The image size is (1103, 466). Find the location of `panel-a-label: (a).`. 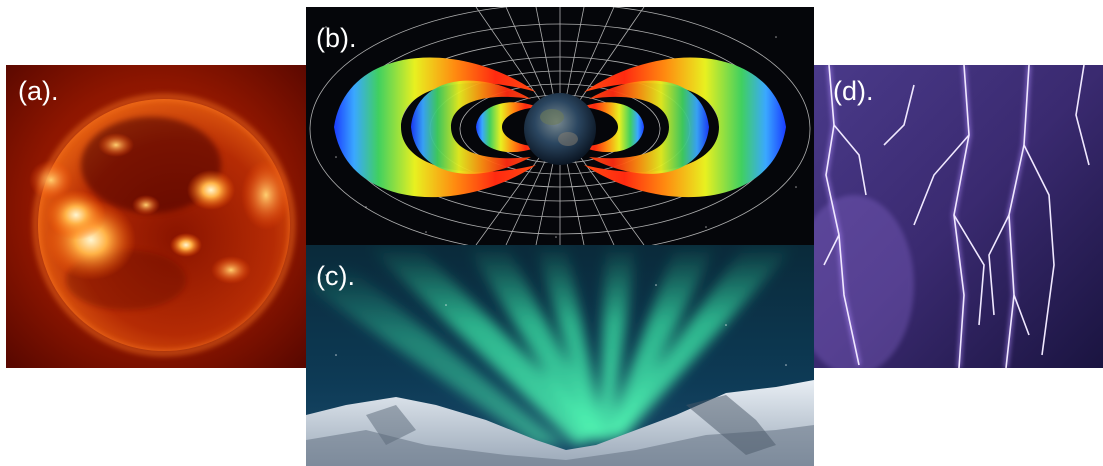

panel-a-label: (a). is located at coordinates (38, 91).